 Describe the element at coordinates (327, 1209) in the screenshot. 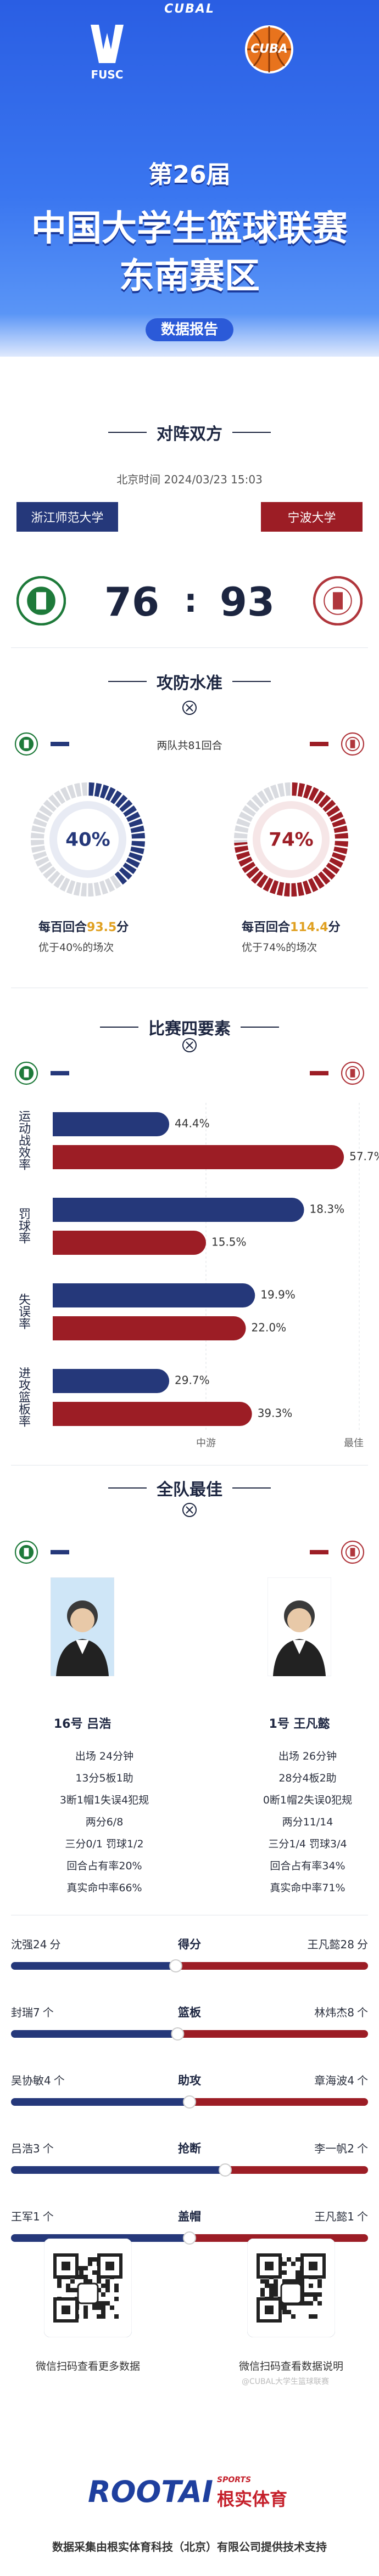

I see `value-label: 18.3%` at that location.